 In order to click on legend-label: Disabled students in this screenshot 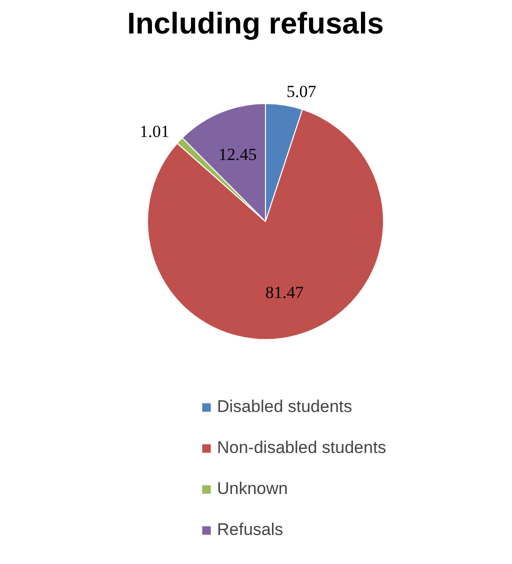, I will do `click(284, 407)`.